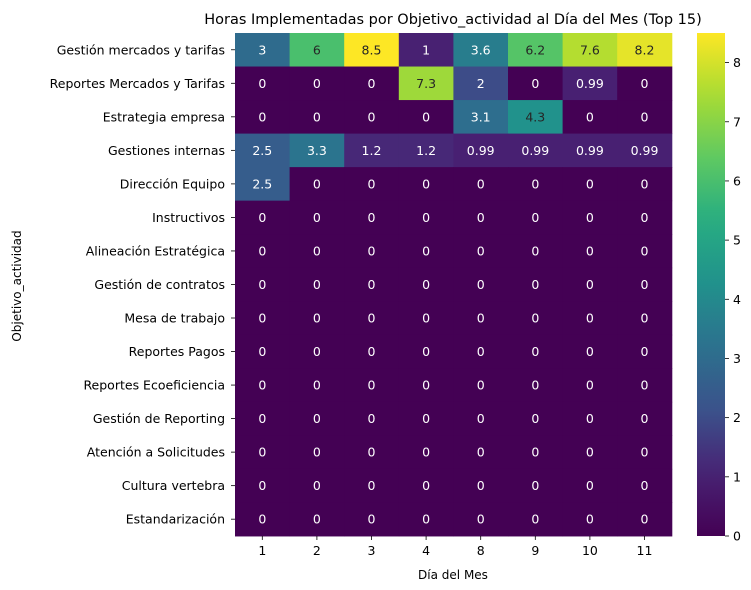 The height and width of the screenshot is (590, 751). Describe the element at coordinates (372, 150) in the screenshot. I see `cell-value-label: 1.2` at that location.